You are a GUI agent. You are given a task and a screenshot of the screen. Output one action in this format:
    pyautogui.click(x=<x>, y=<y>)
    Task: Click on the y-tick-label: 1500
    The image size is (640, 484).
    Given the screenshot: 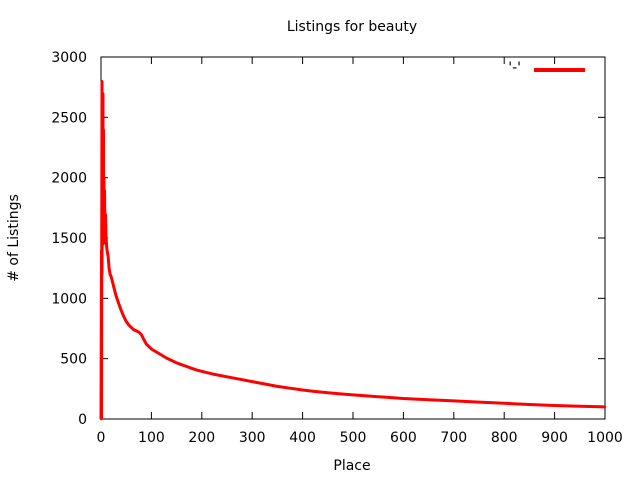 What is the action you would take?
    pyautogui.click(x=69, y=239)
    